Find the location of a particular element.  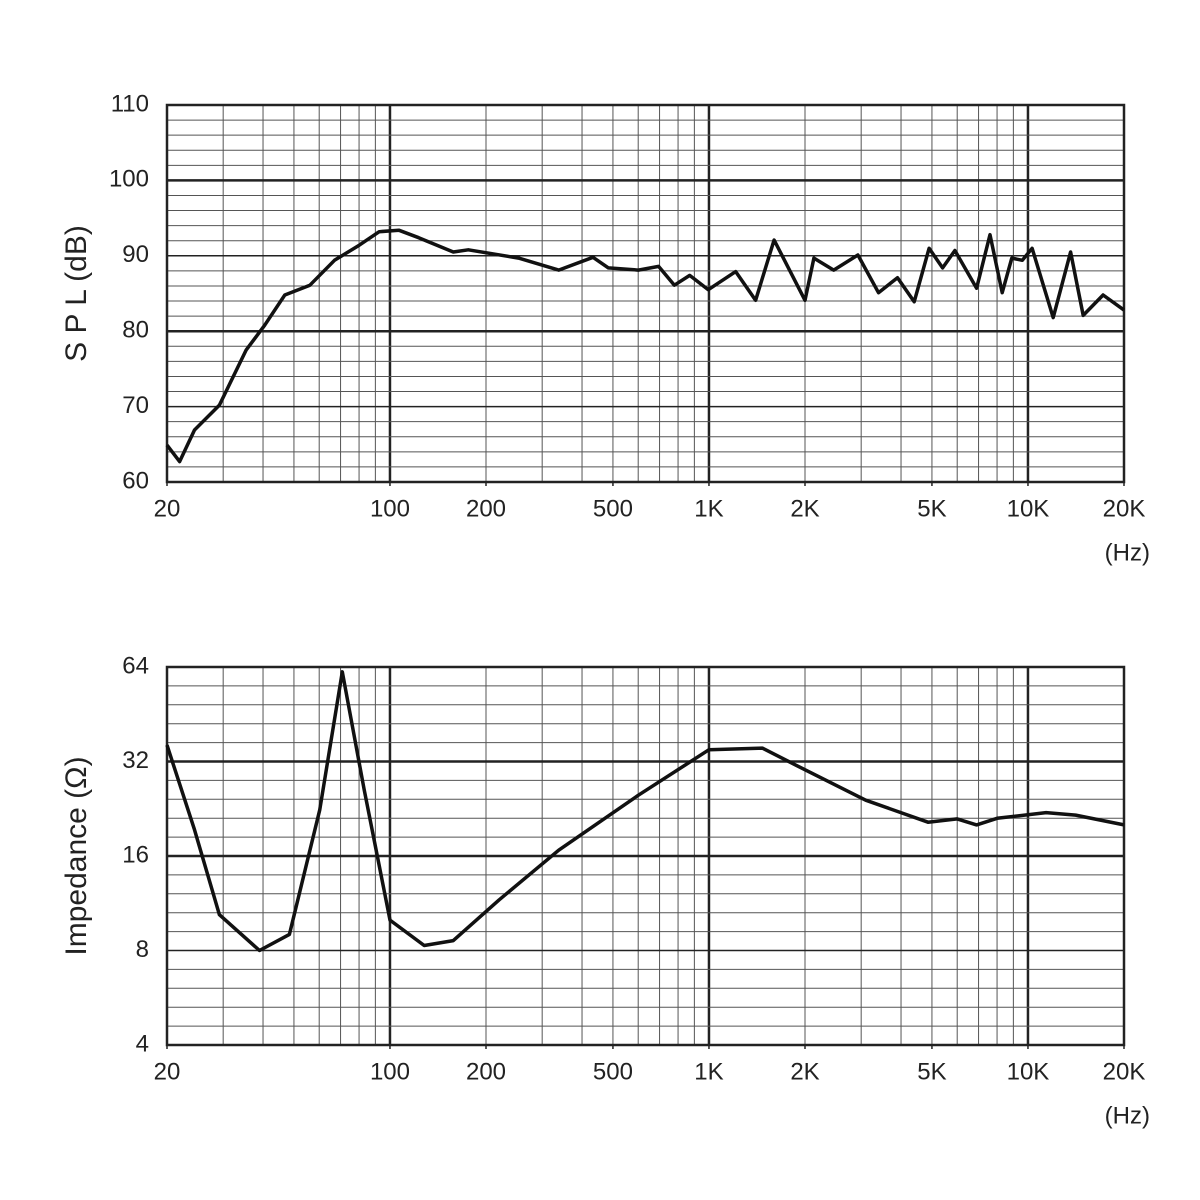

y-tick-label: 70 is located at coordinates (135, 405).